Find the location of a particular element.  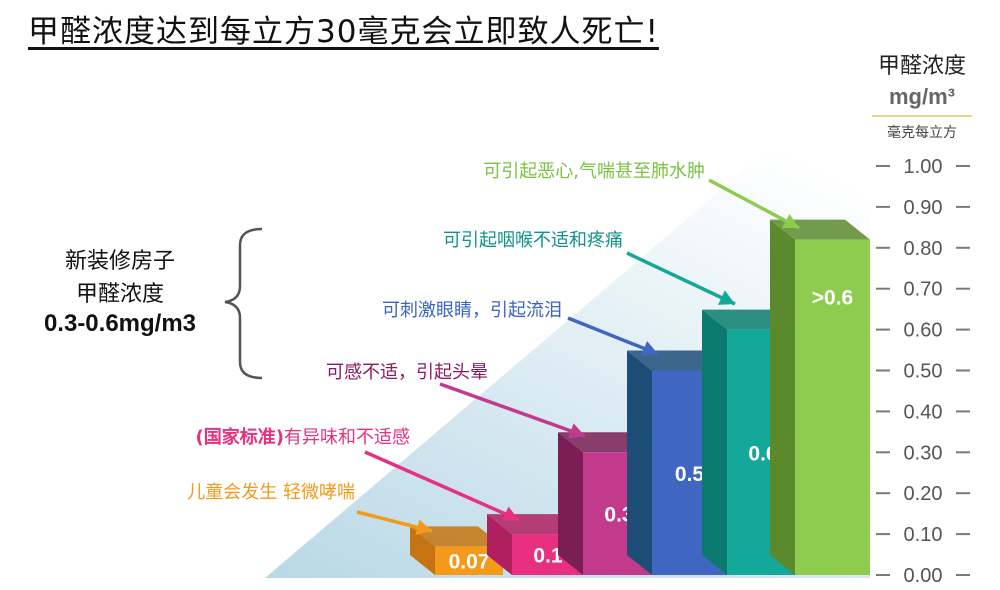

page-title: 甲醛浓度达到每立方30毫克会立即致人死亡! is located at coordinates (343, 32).